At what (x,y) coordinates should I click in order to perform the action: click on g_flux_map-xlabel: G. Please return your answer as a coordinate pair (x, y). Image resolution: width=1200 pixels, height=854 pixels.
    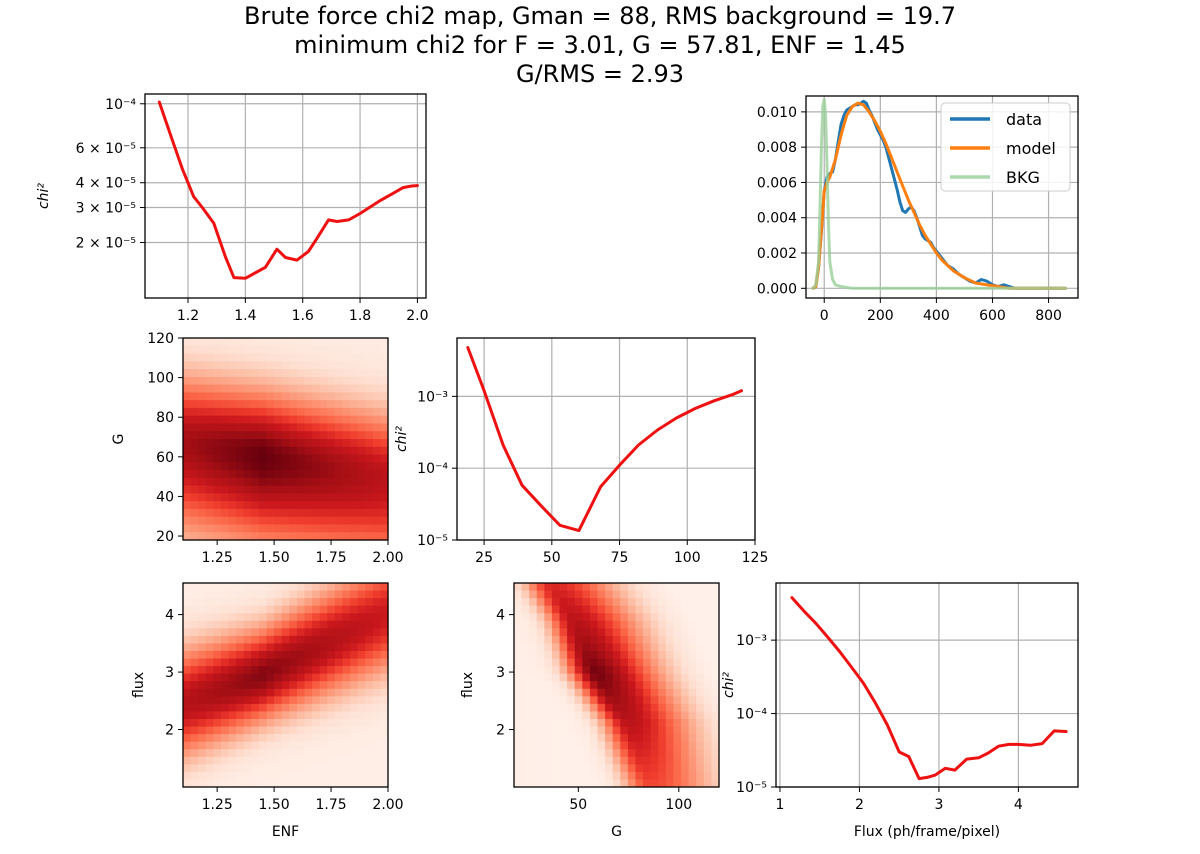
    Looking at the image, I should click on (616, 832).